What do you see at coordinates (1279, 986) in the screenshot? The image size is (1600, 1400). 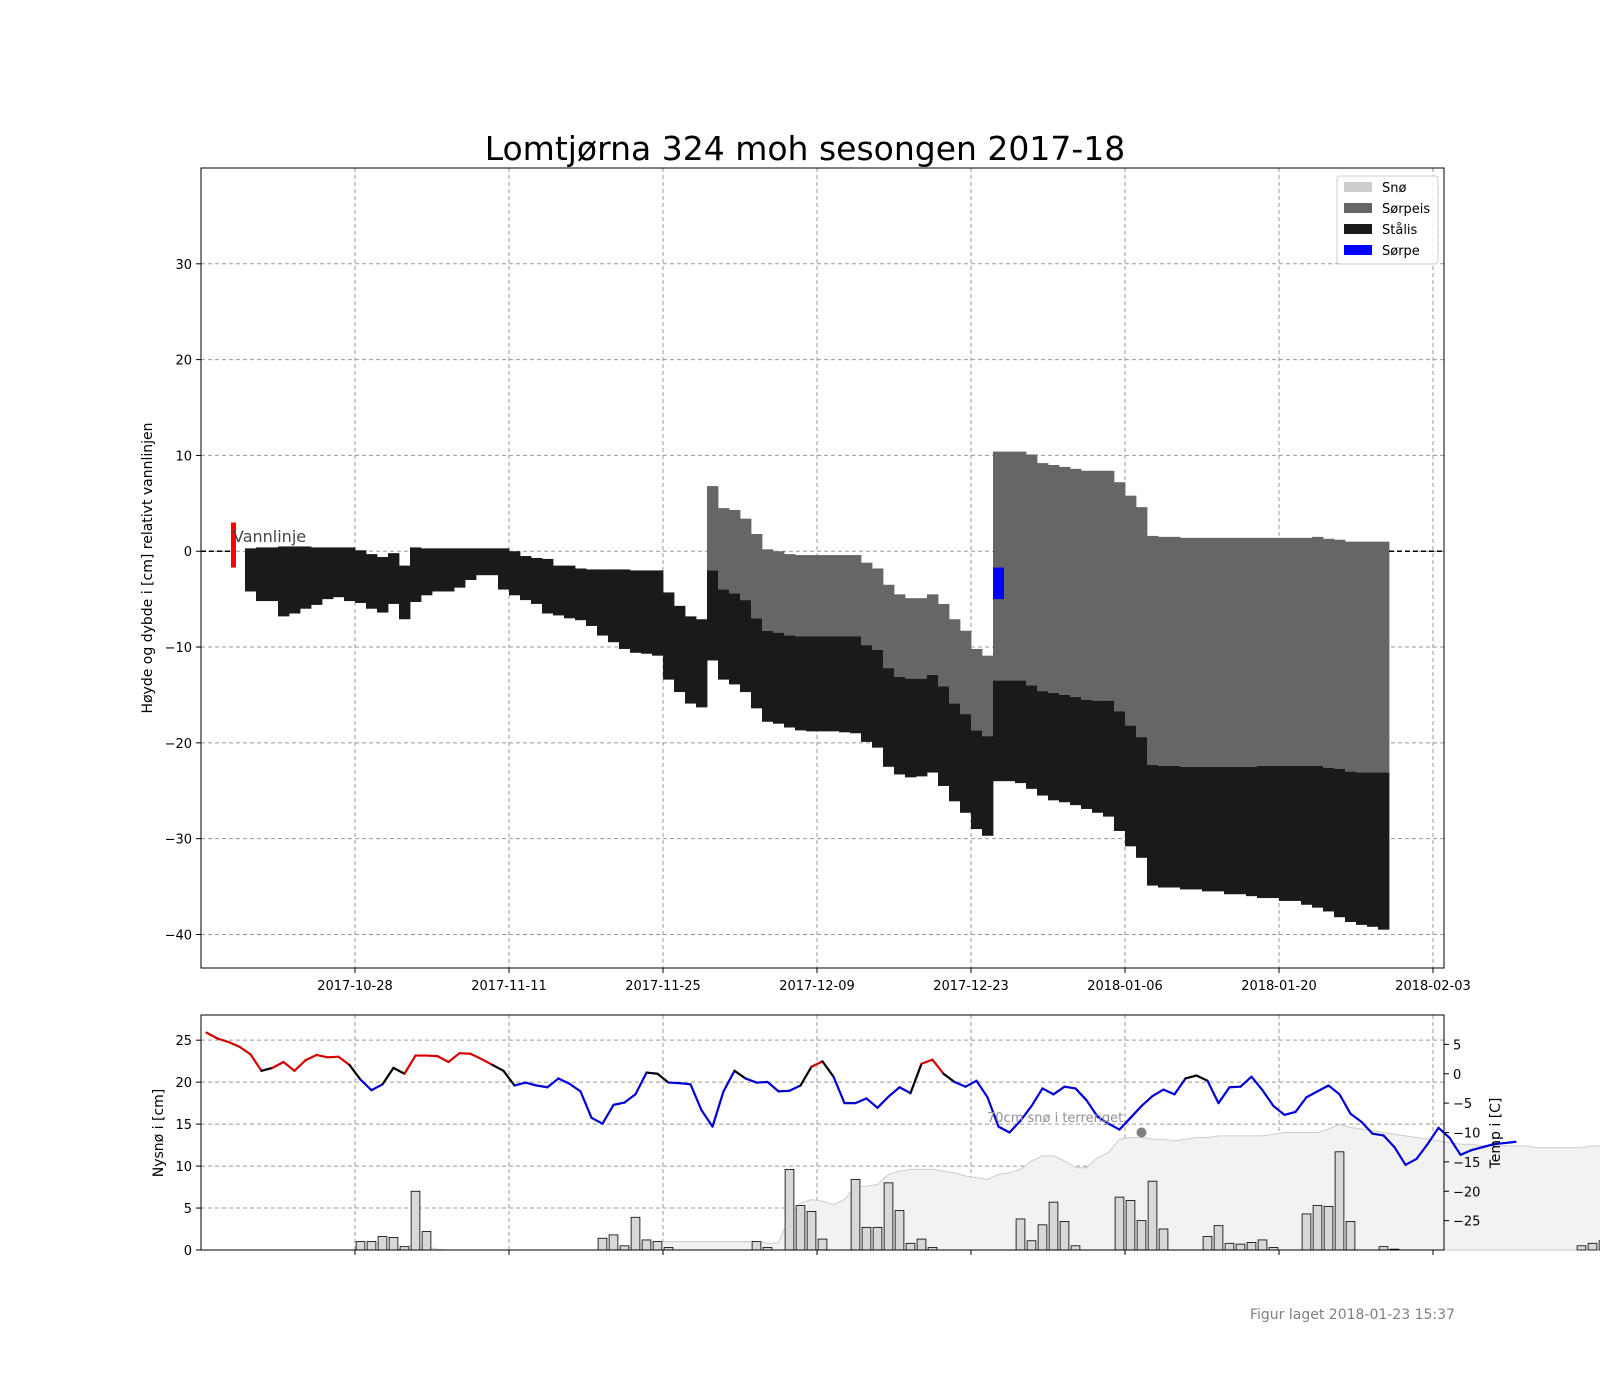 I see `main-x-tick-label: 2018-01-20` at bounding box center [1279, 986].